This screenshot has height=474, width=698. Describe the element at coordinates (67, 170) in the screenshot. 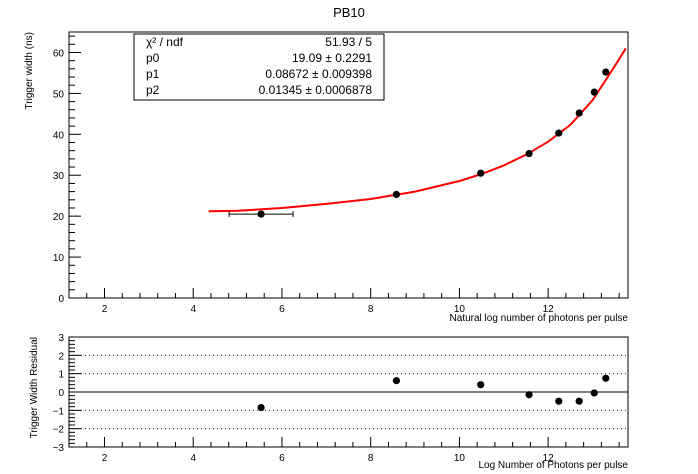

I see `y-axis: 0 10 20 30 40 50 60` at that location.